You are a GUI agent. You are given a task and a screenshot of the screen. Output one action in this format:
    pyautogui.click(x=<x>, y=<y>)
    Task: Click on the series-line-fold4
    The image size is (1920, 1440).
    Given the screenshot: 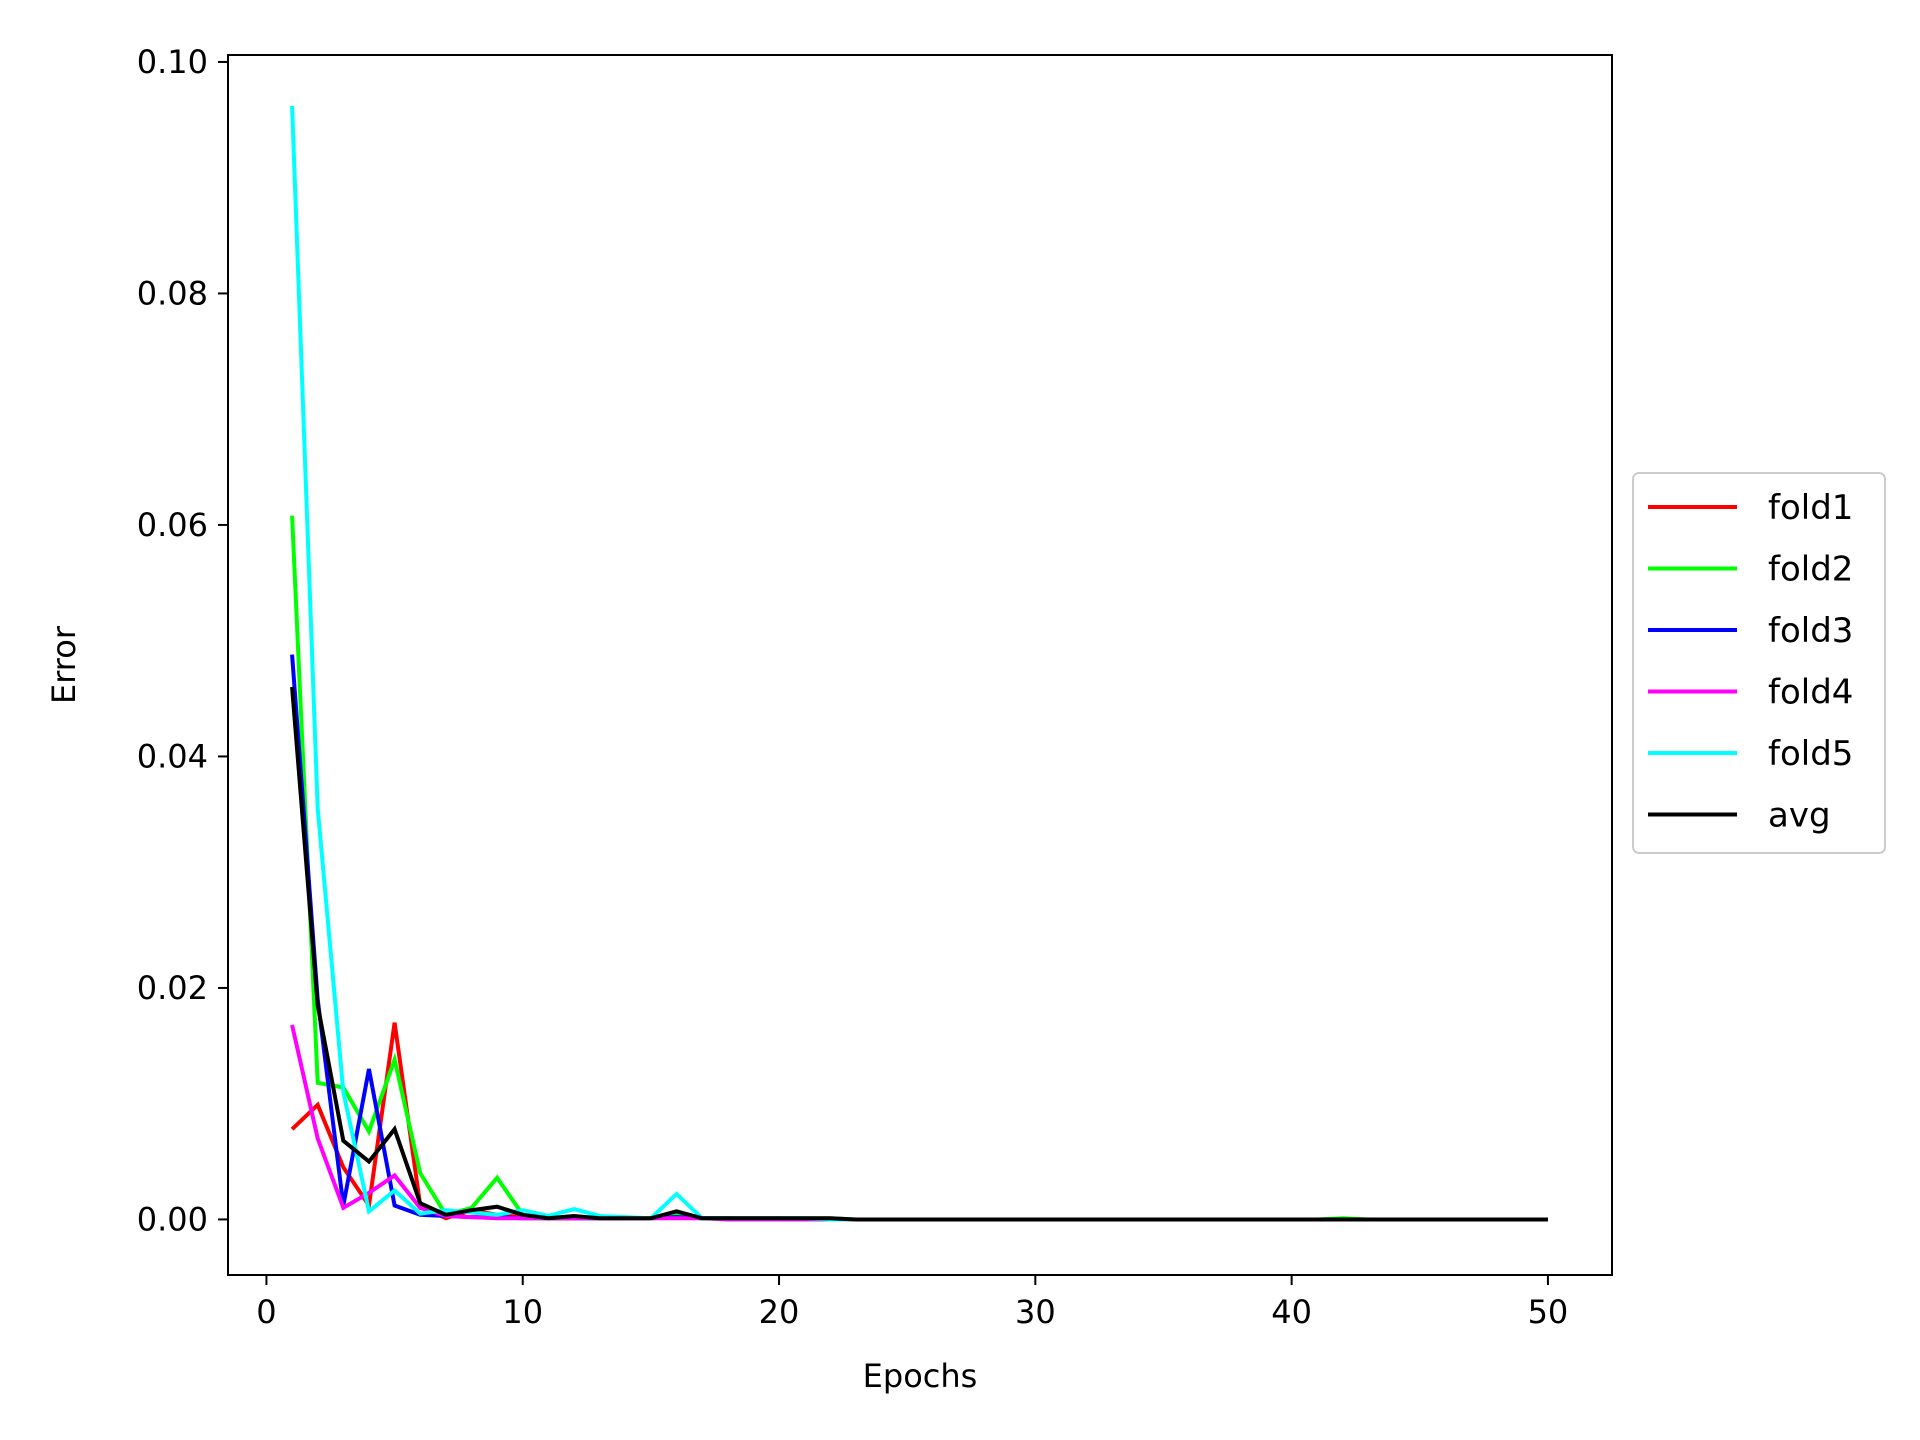 What is the action you would take?
    pyautogui.click(x=919, y=1123)
    